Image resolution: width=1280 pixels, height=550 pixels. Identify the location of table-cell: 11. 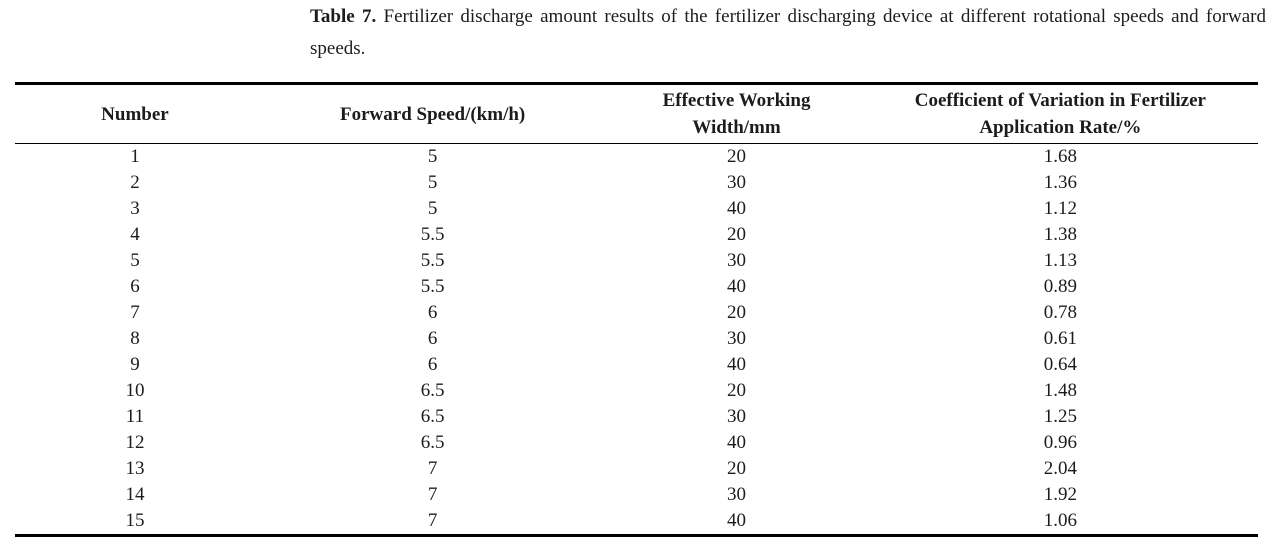
(135, 416).